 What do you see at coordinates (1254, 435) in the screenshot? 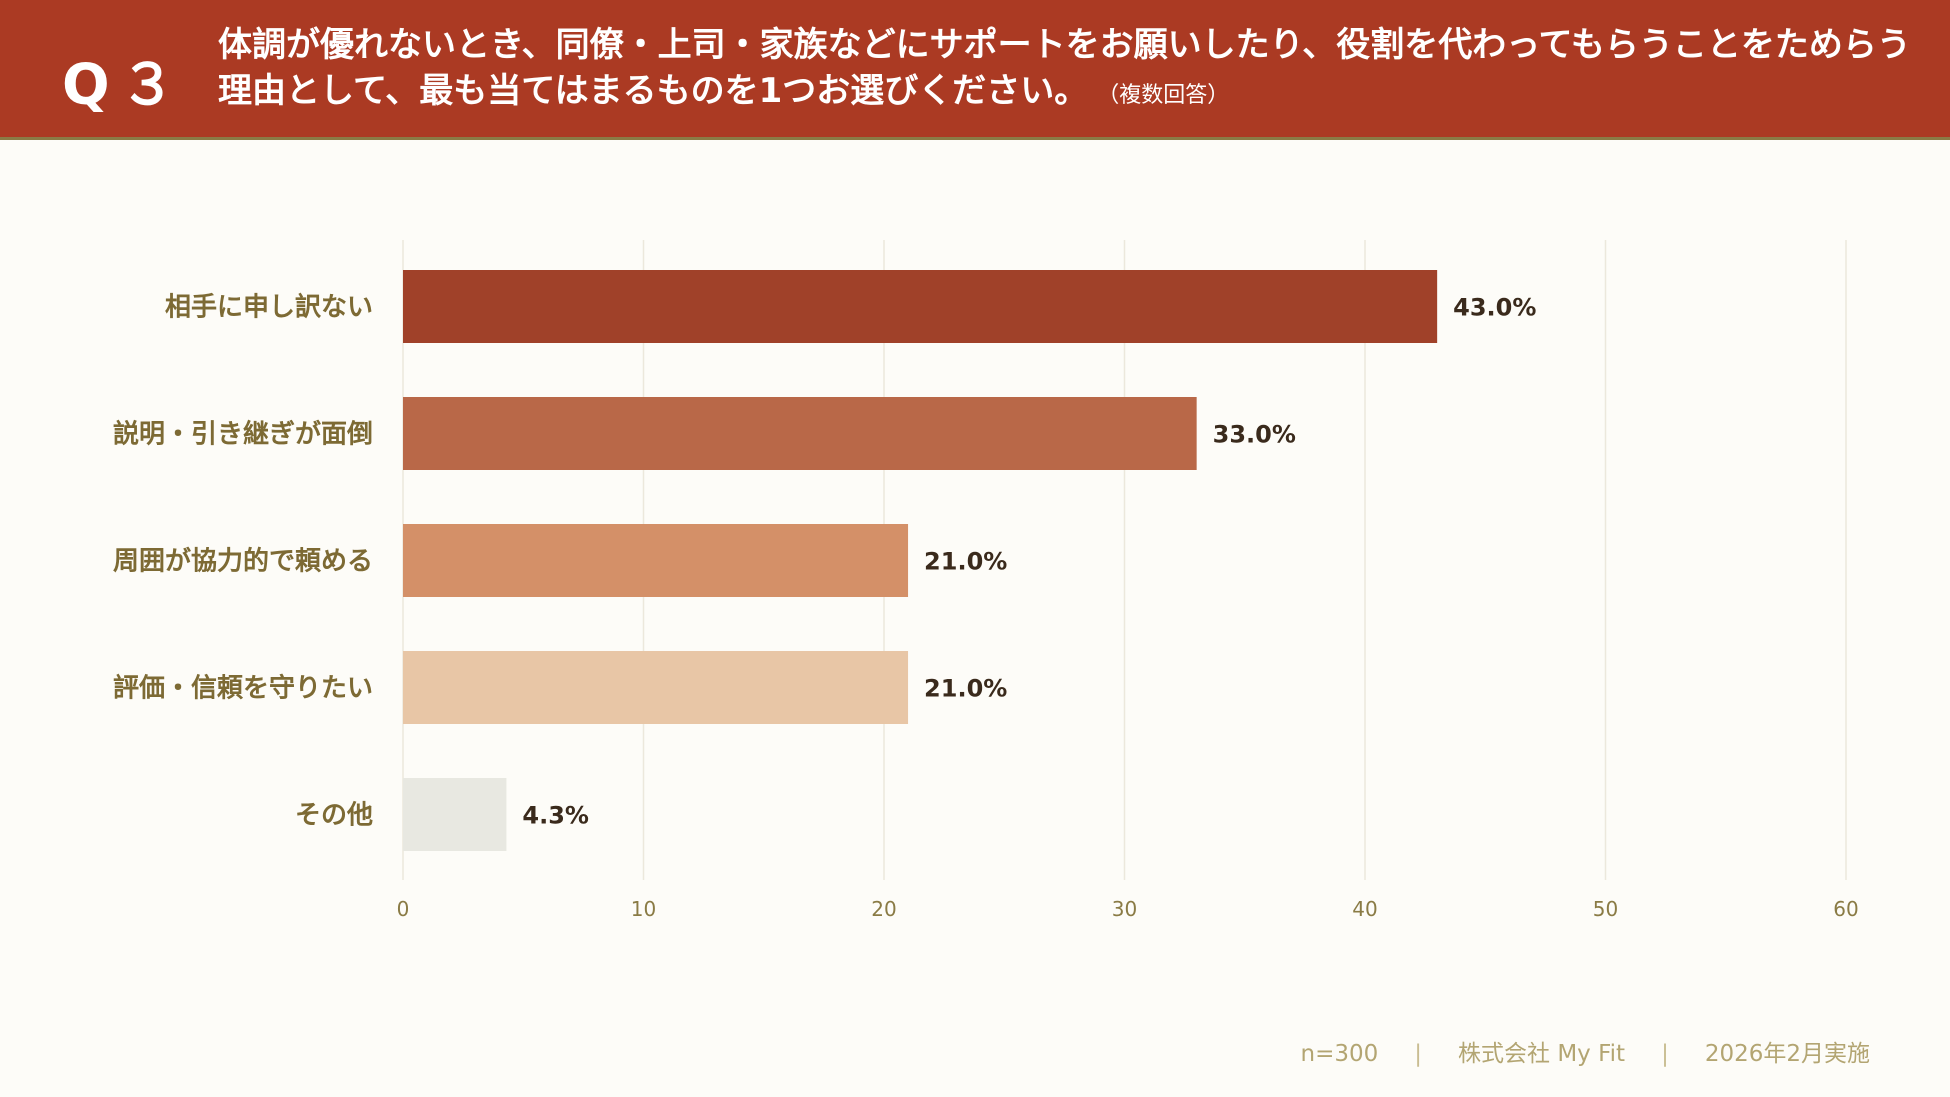
I see `value-label: 33.0%` at bounding box center [1254, 435].